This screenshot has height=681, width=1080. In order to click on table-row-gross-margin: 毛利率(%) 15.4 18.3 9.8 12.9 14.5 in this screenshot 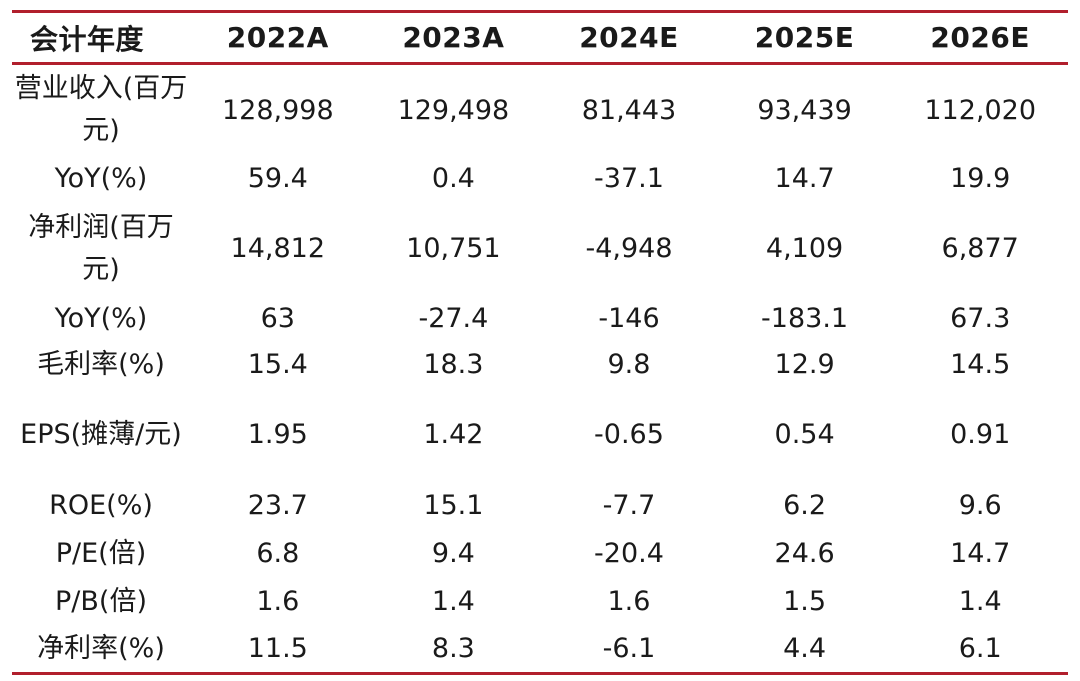, I will do `click(540, 365)`.